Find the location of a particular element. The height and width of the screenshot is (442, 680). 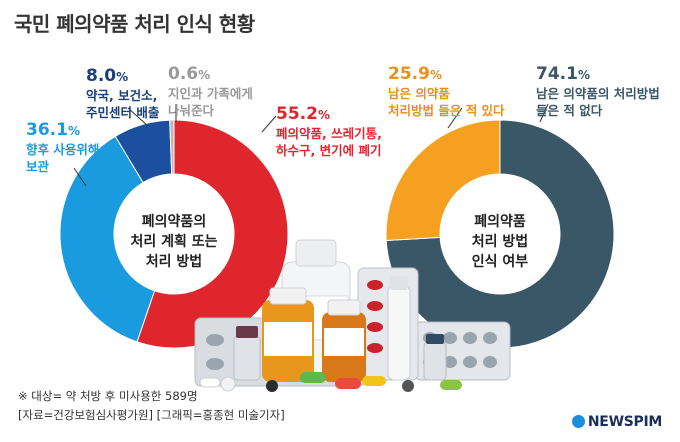

slice-value: 36.1% is located at coordinates (62, 130).